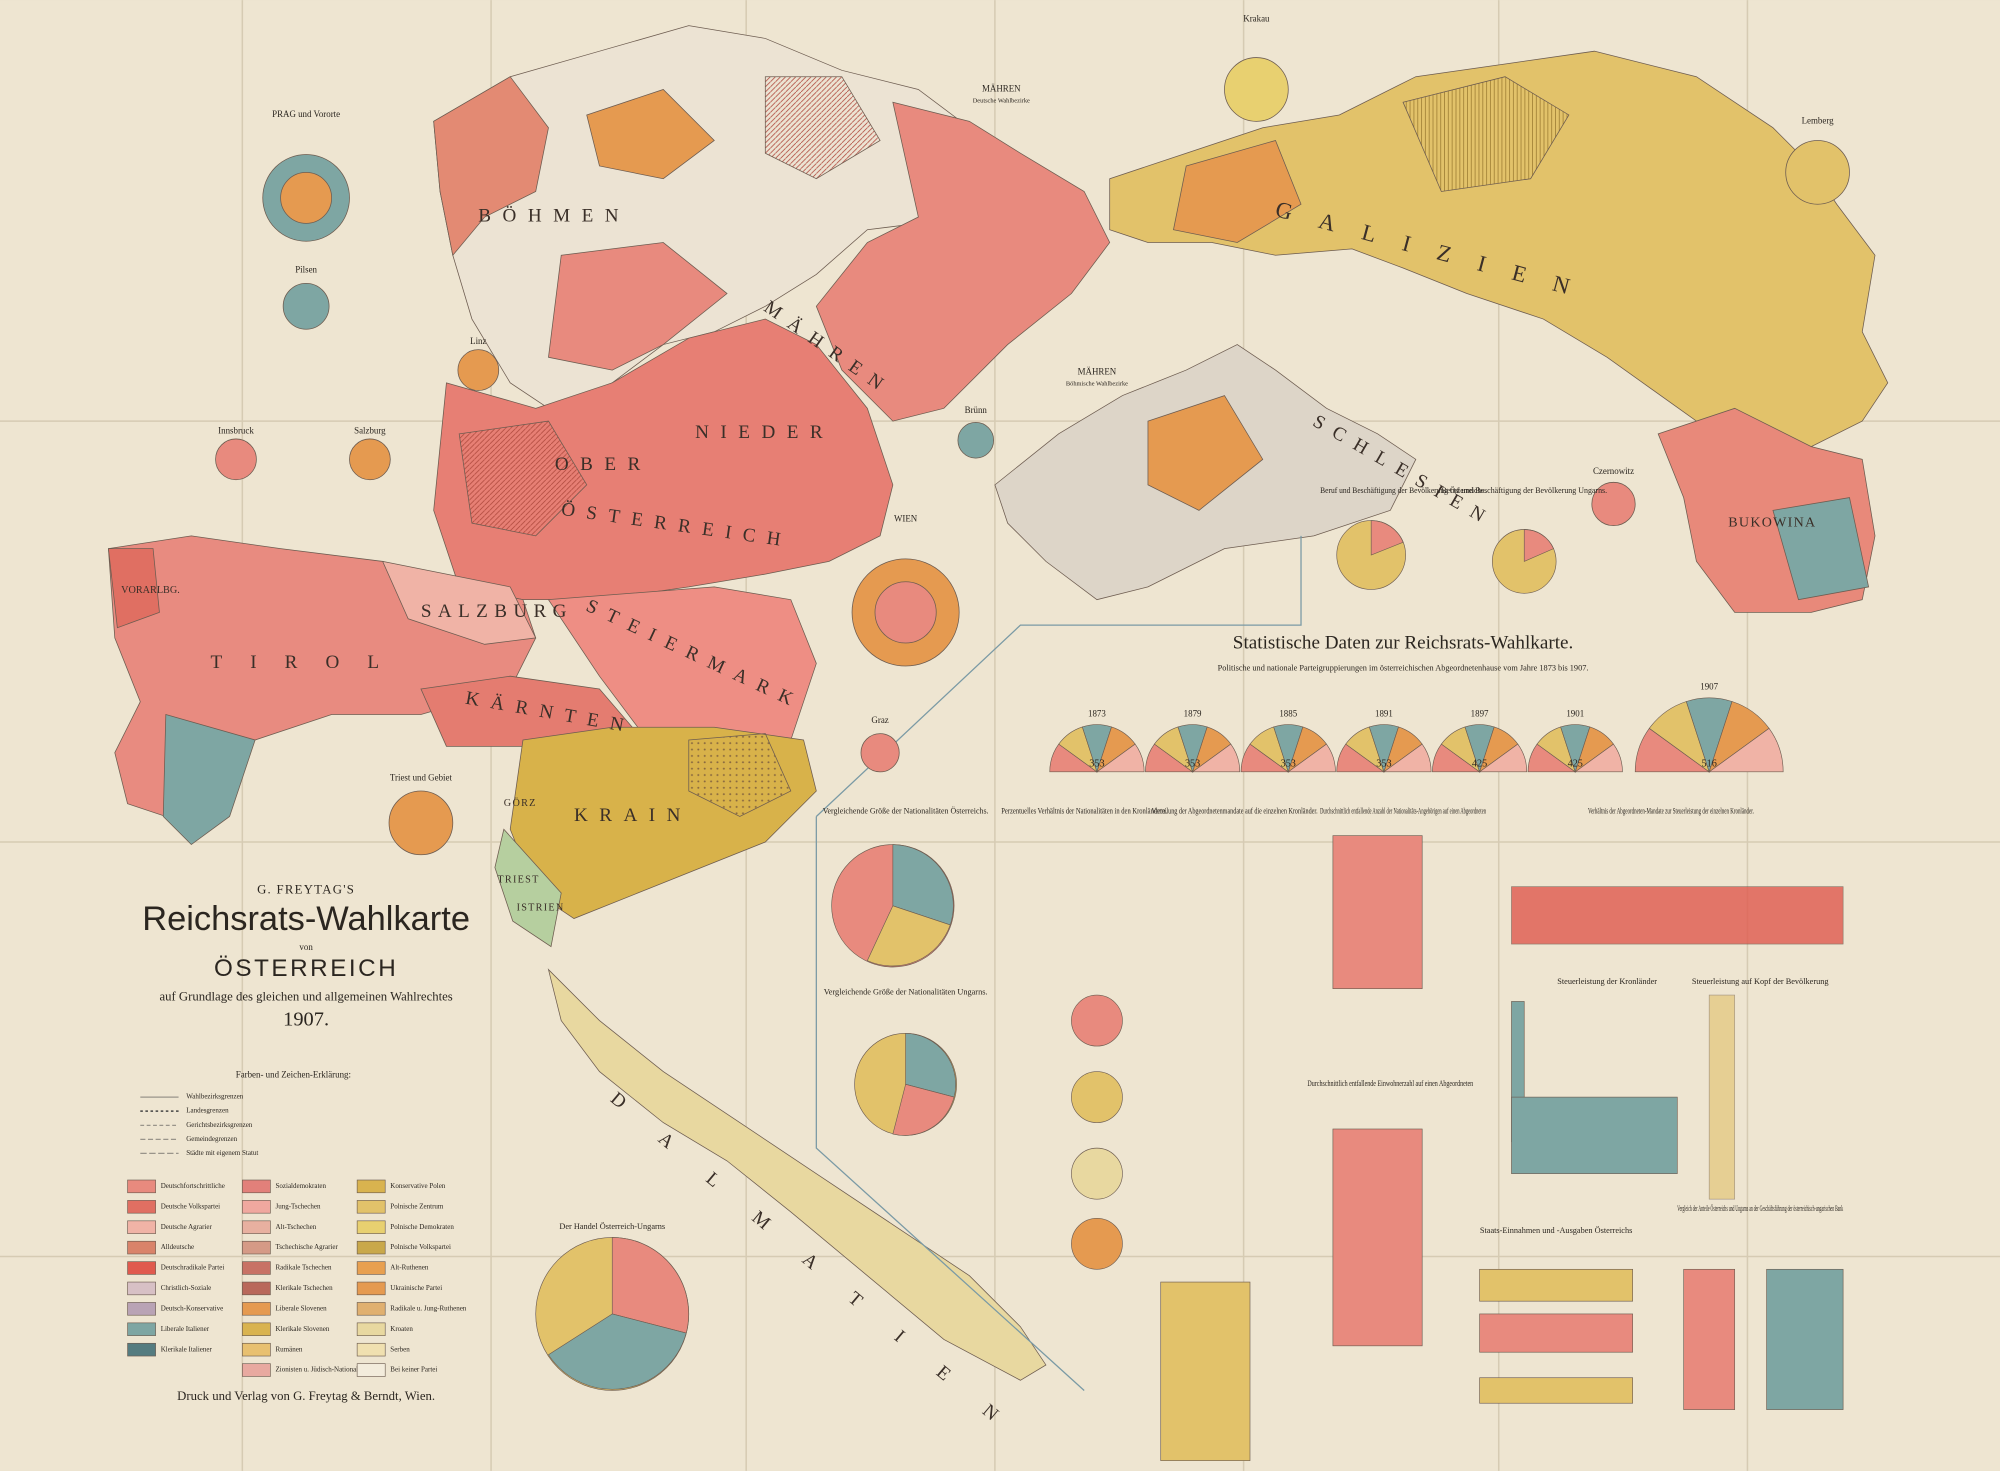 This screenshot has width=2000, height=1471. I want to click on panel-title: Der Handel Österreich-Ungarns, so click(612, 1226).